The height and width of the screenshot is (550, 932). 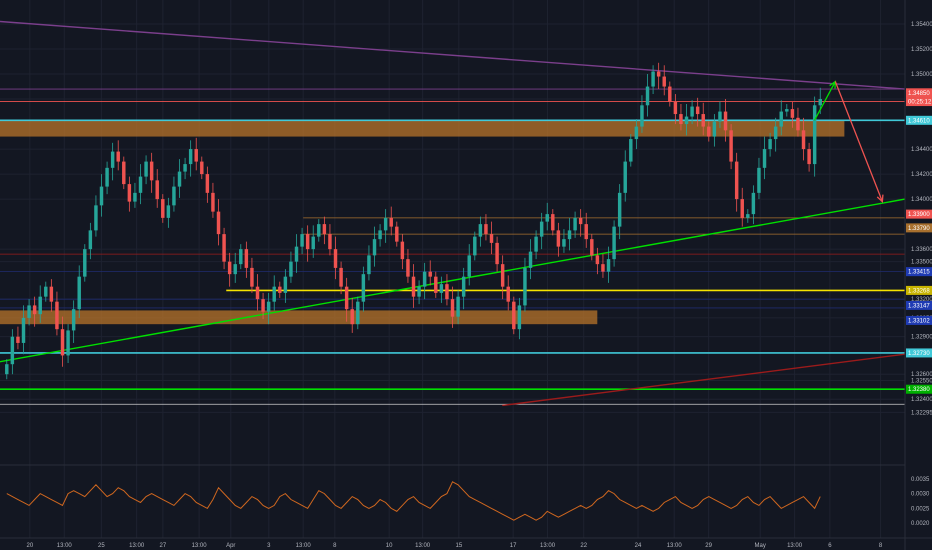 I want to click on time-label: 8, so click(x=335, y=546).